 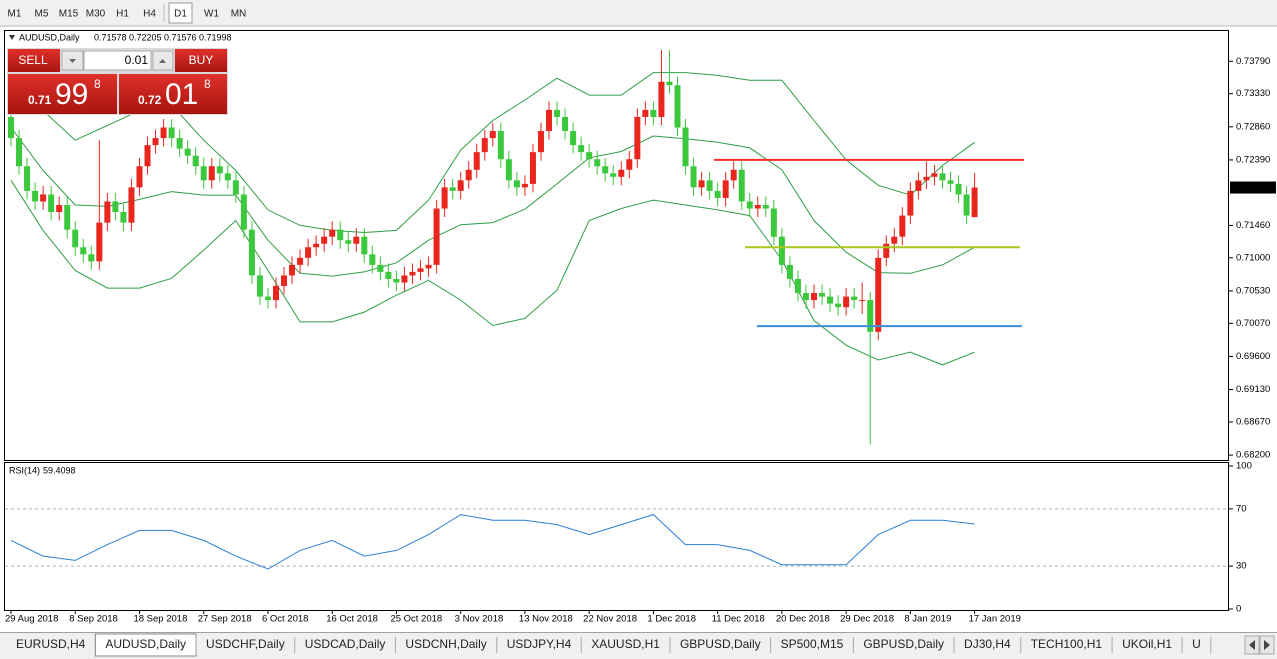 What do you see at coordinates (625, 644) in the screenshot?
I see `tab-label: XAUUSD,H1` at bounding box center [625, 644].